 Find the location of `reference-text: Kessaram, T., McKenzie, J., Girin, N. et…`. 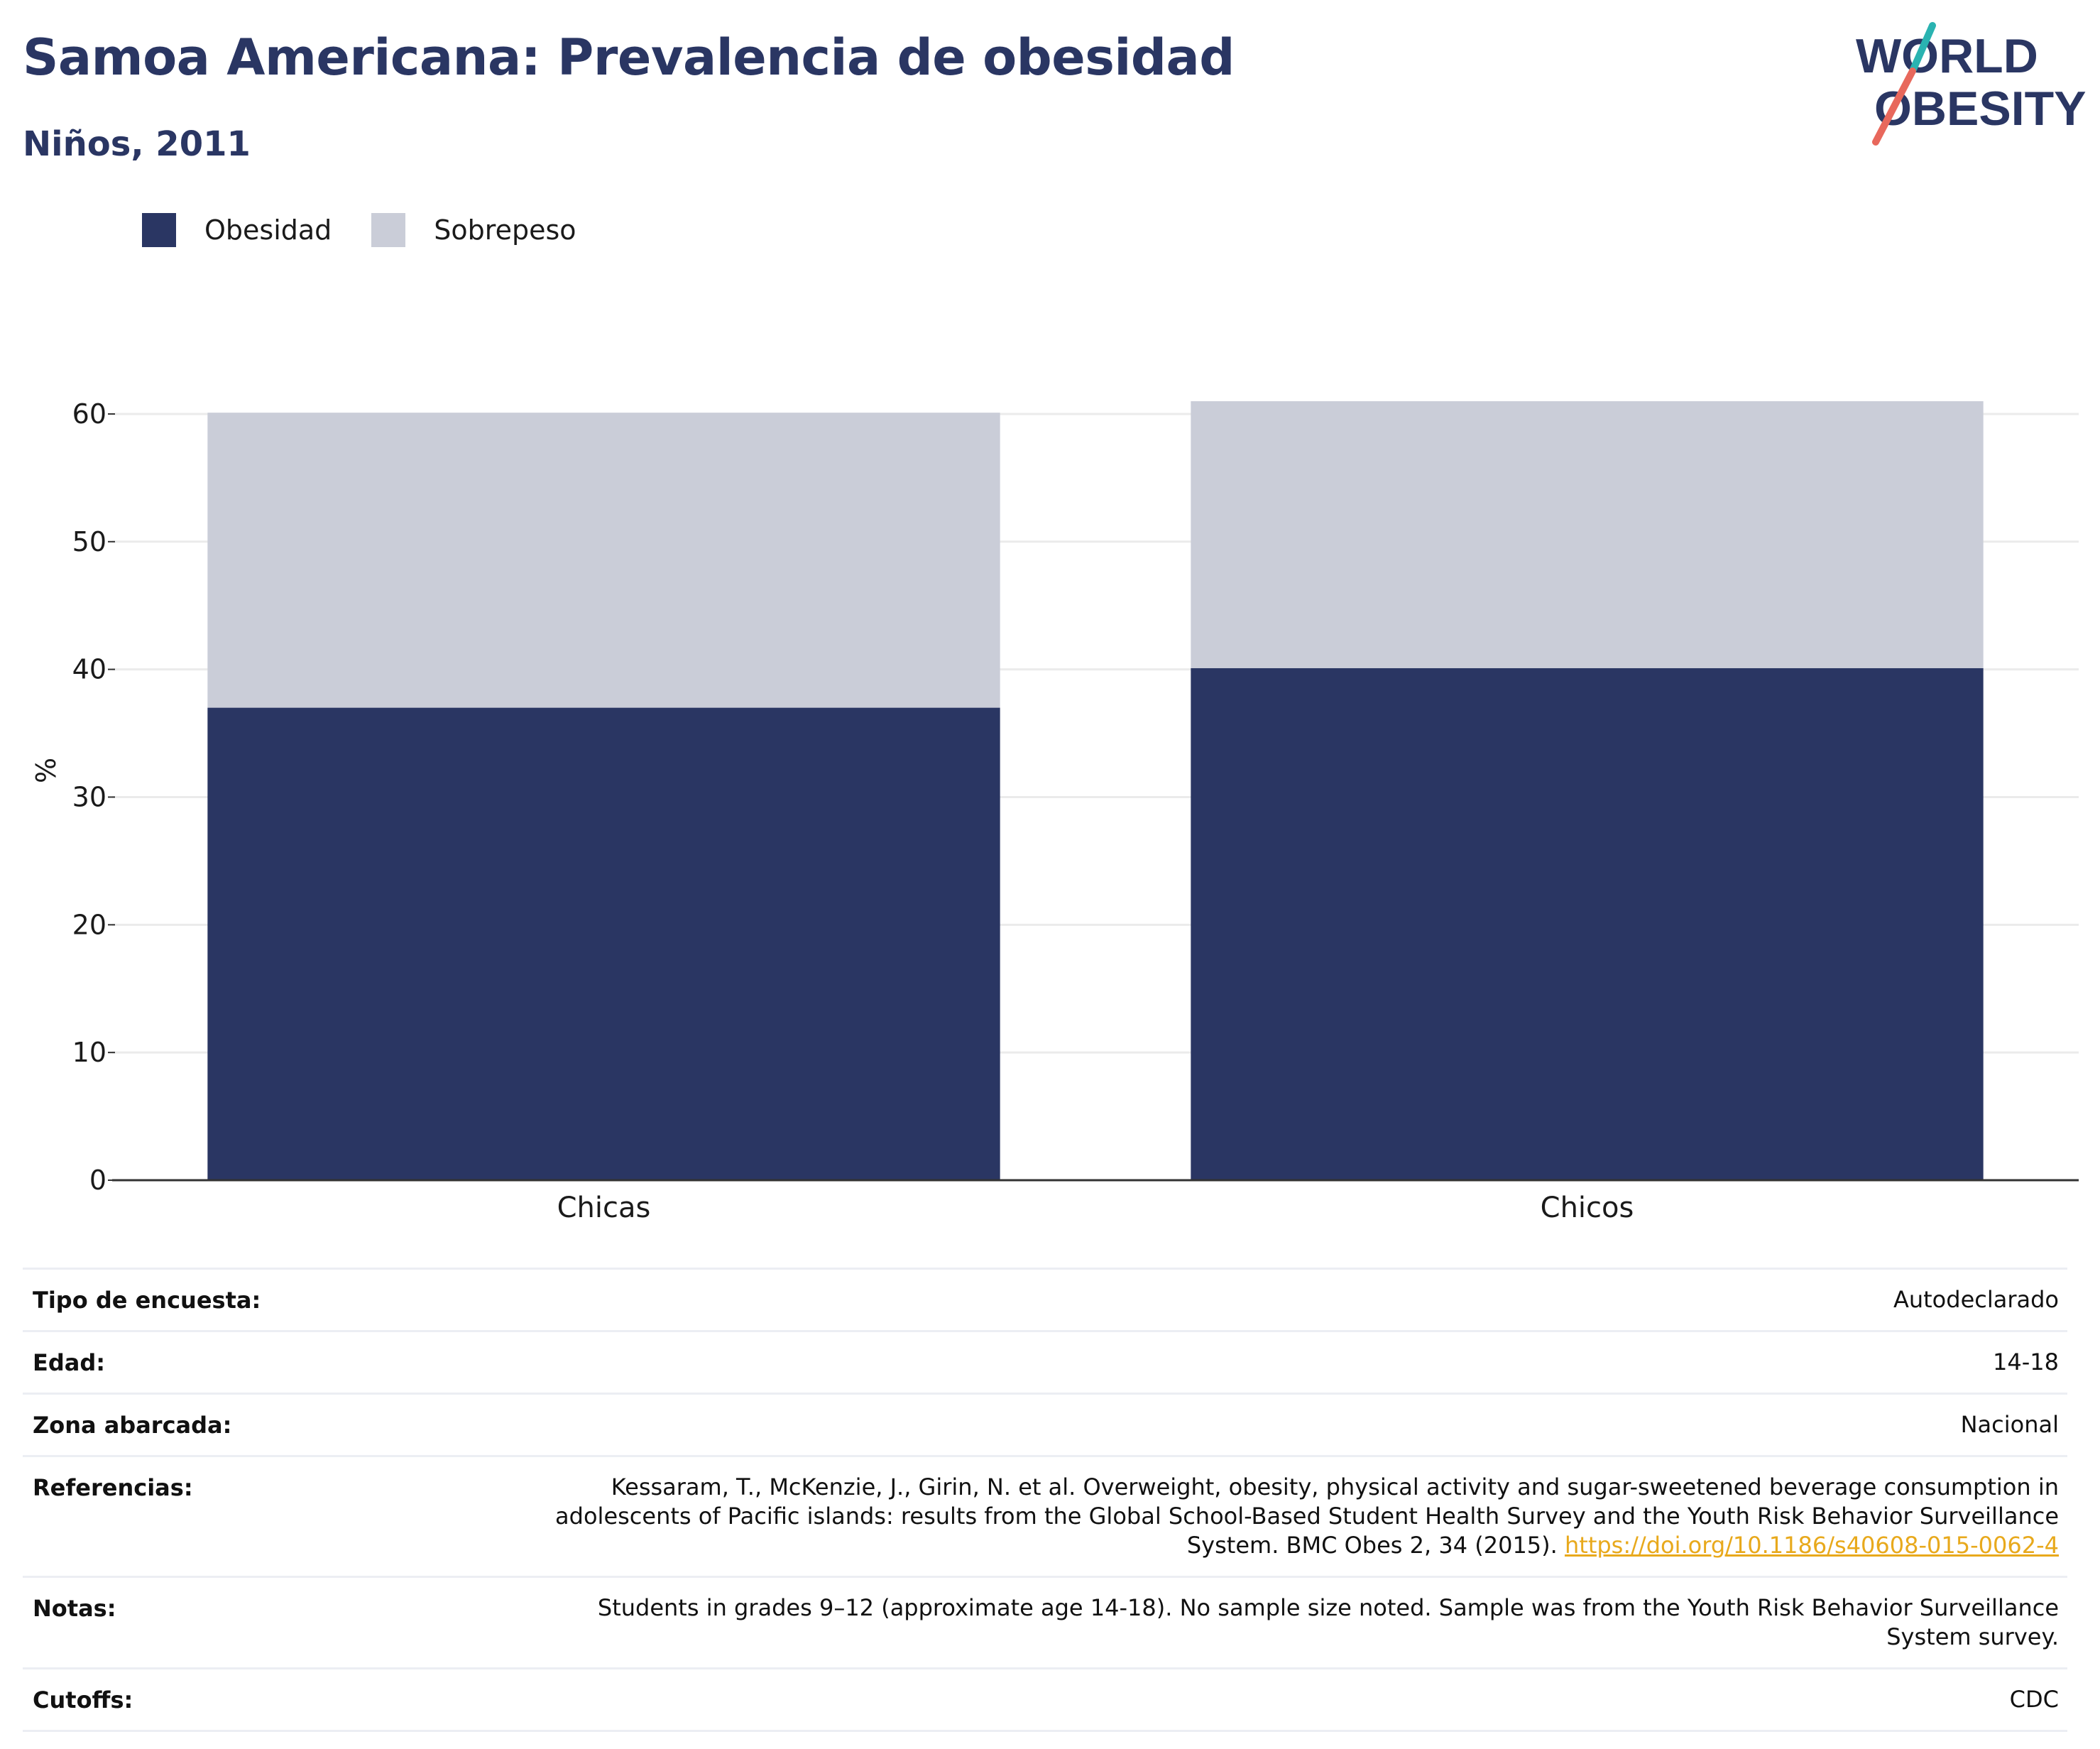

reference-text: Kessaram, T., McKenzie, J., Girin, N. et… is located at coordinates (1307, 1516).